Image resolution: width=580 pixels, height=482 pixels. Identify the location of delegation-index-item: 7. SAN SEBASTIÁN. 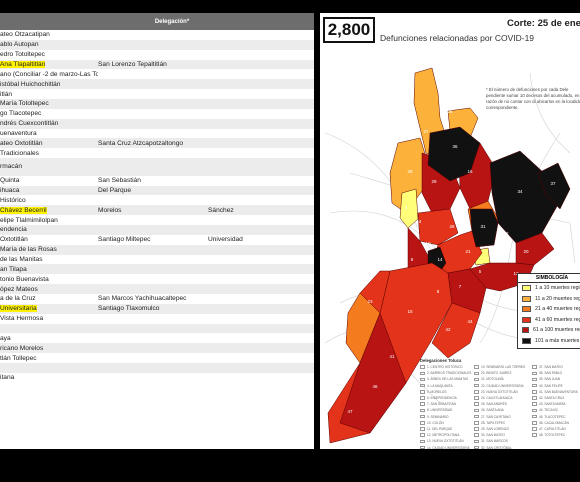
(445, 404).